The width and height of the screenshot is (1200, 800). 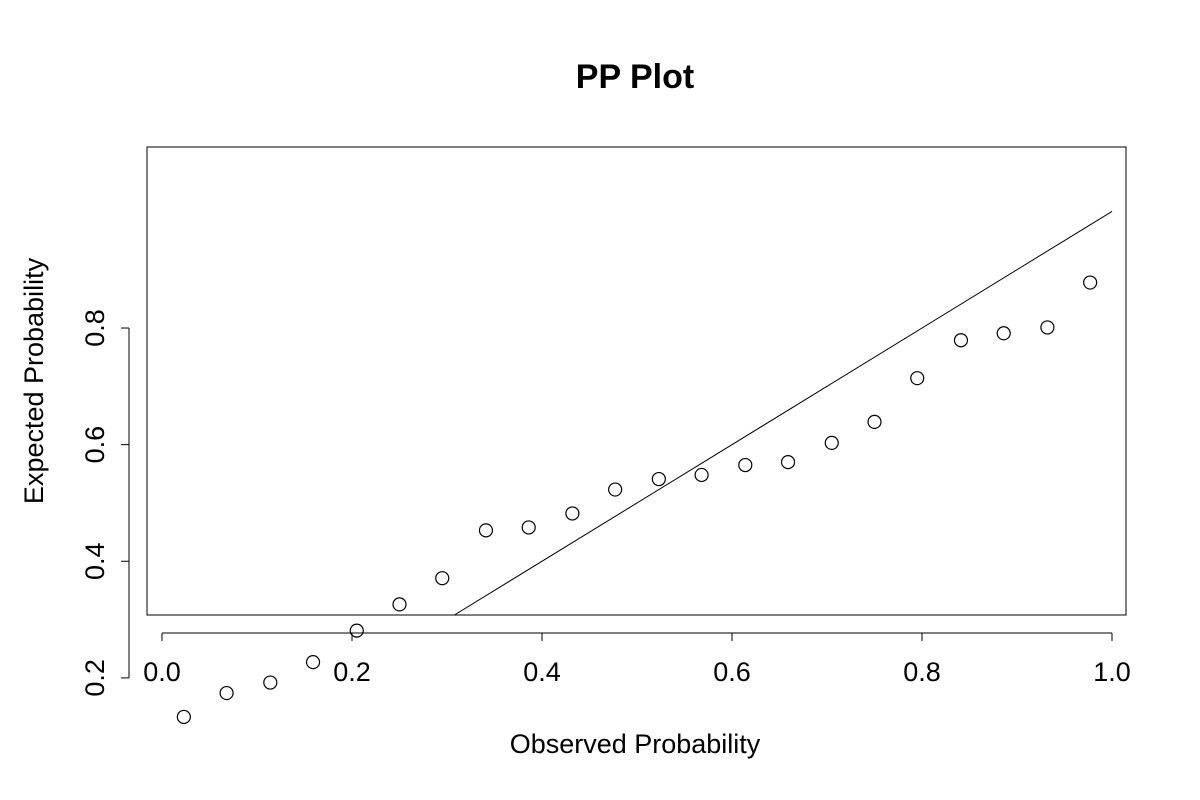 I want to click on x-tick-label: 0.6, so click(x=732, y=672).